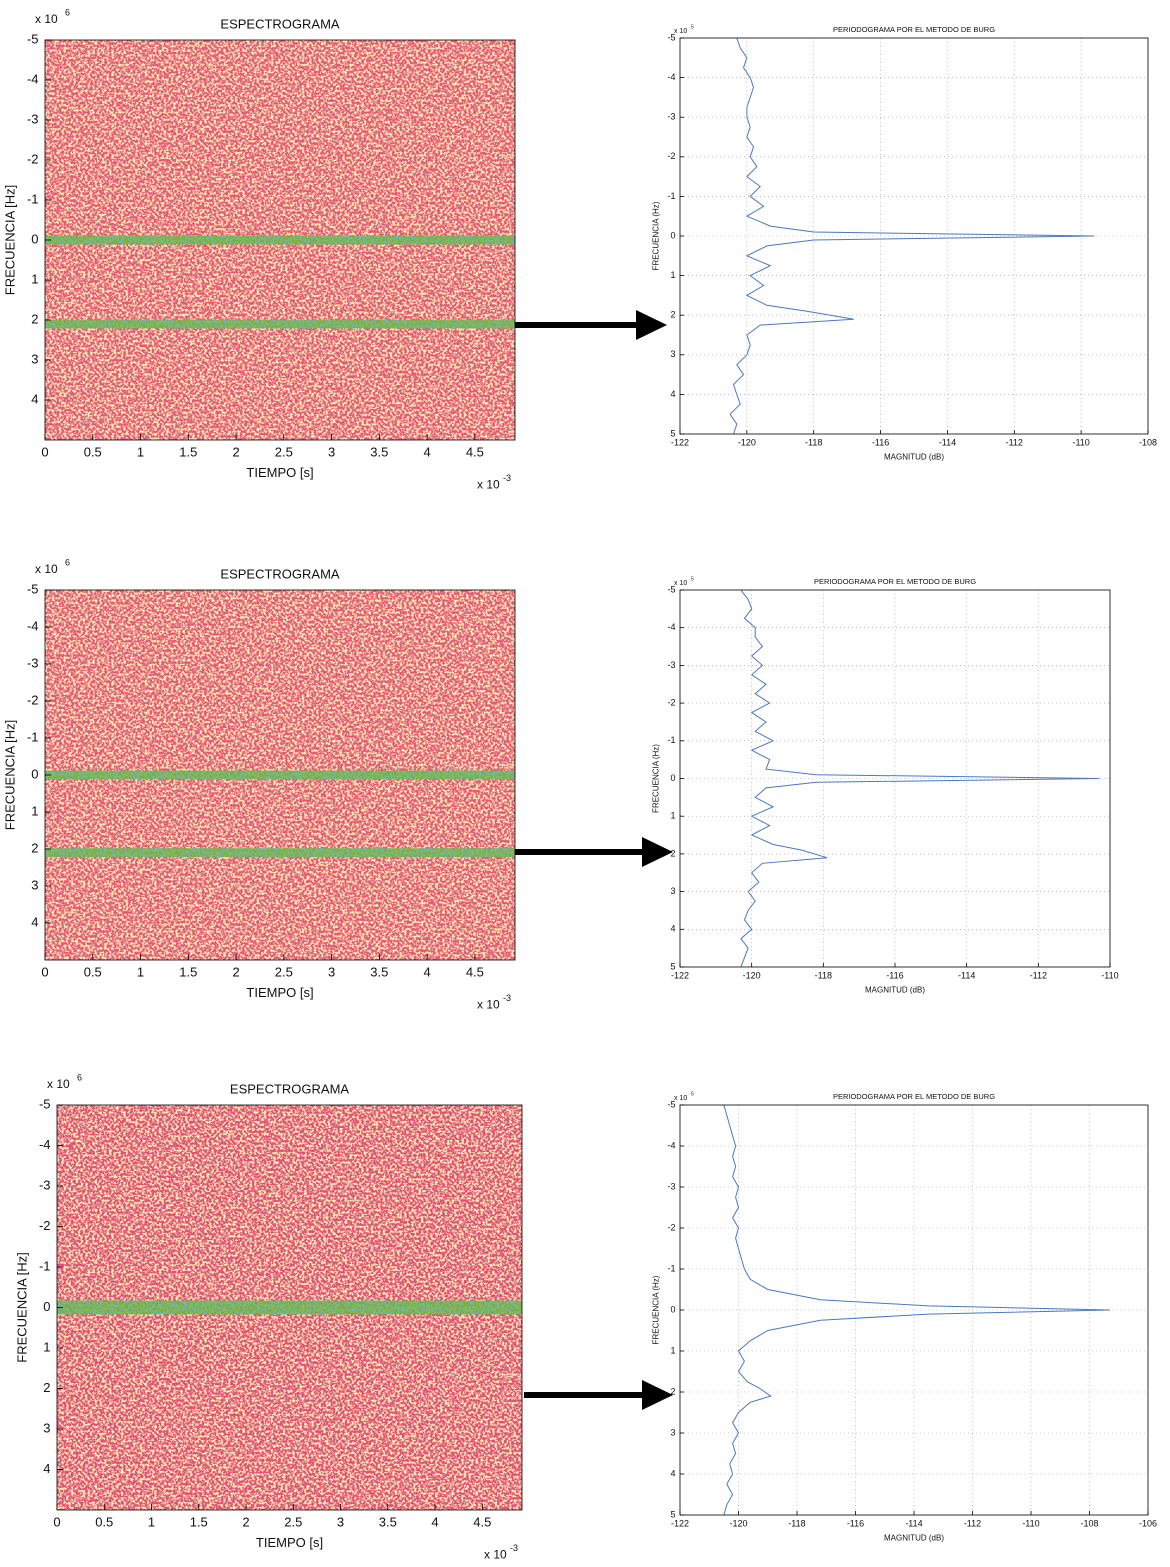 This screenshot has height=1567, width=1170. I want to click on x-tick-label: 3, so click(340, 1521).